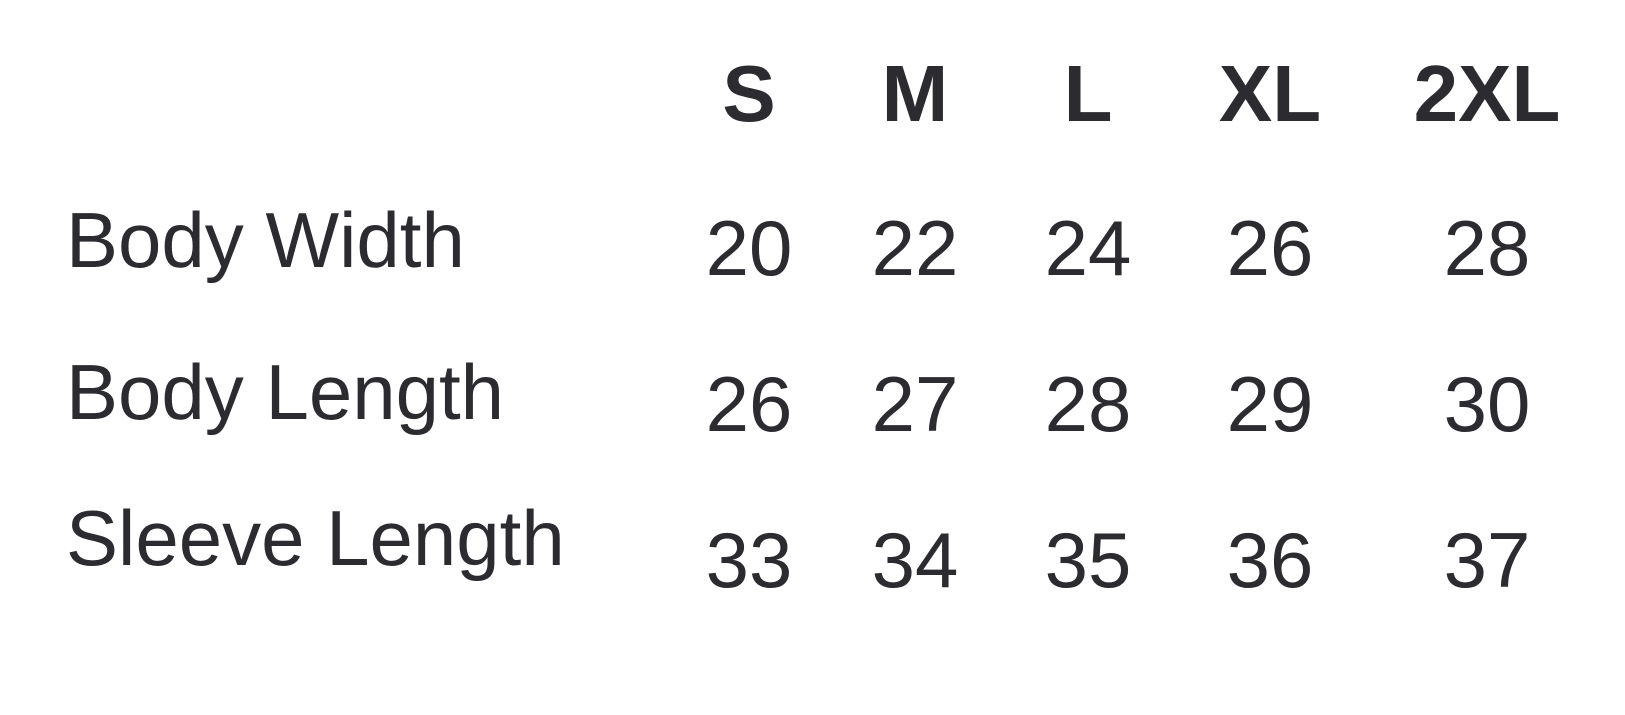  What do you see at coordinates (915, 93) in the screenshot?
I see `column-header-m: M` at bounding box center [915, 93].